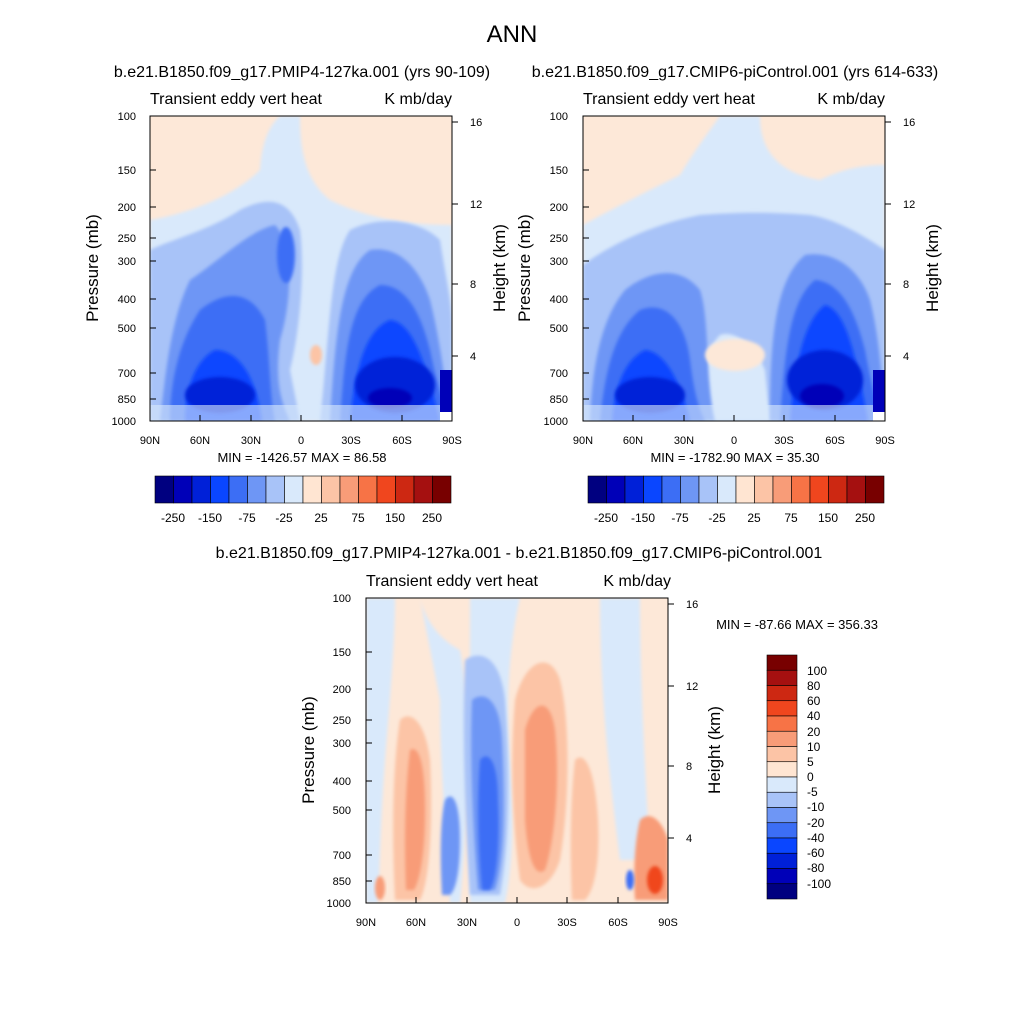 The image size is (1024, 1024). What do you see at coordinates (669, 99) in the screenshot?
I see `control-panel-variable: Transient eddy vert heat` at bounding box center [669, 99].